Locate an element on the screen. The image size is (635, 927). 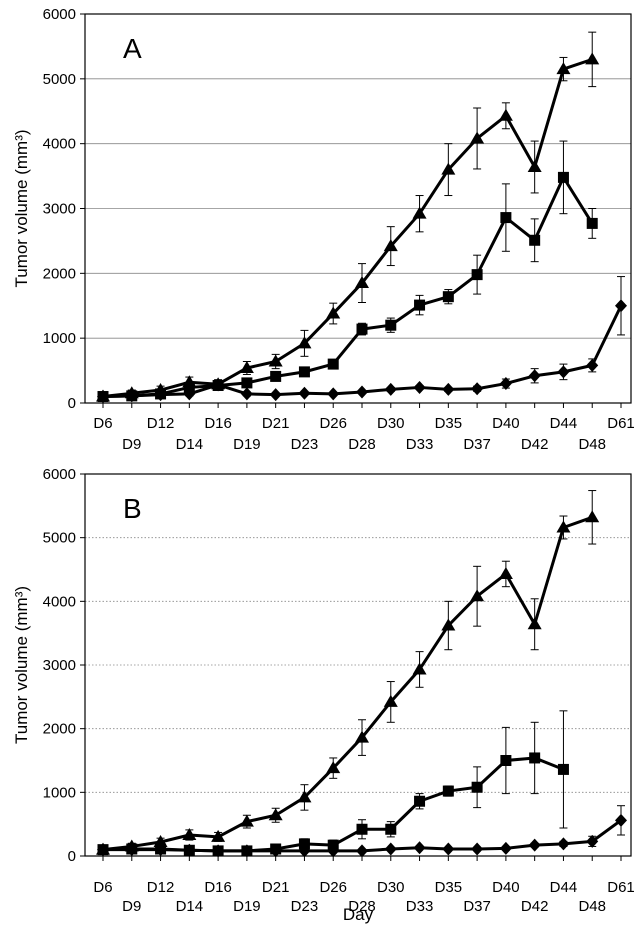
x-tick-label: D37 is located at coordinates (477, 906).